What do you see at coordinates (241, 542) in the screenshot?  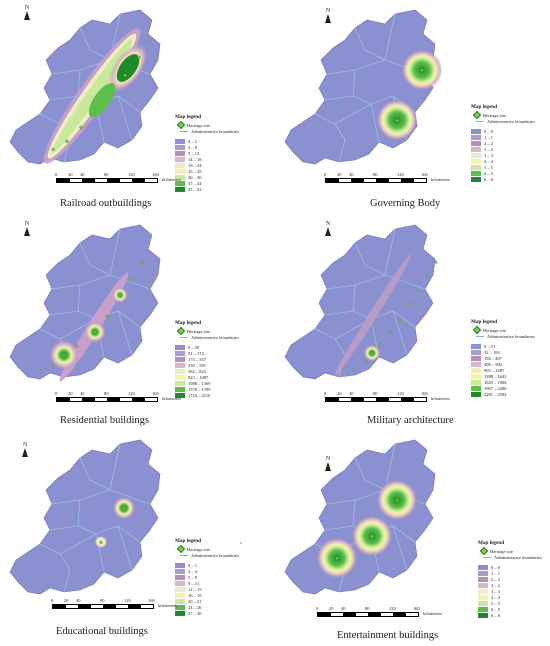 I see `stray-mark: o` at bounding box center [241, 542].